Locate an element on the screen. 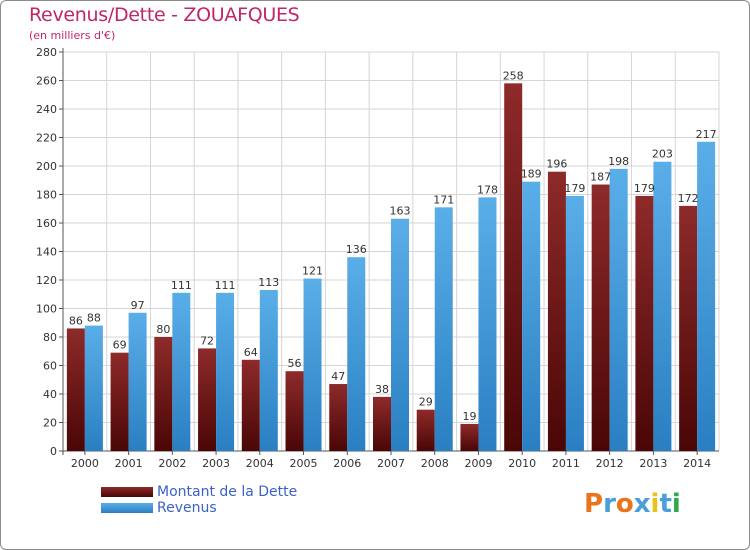  y-tick-label: 240 is located at coordinates (46, 109).